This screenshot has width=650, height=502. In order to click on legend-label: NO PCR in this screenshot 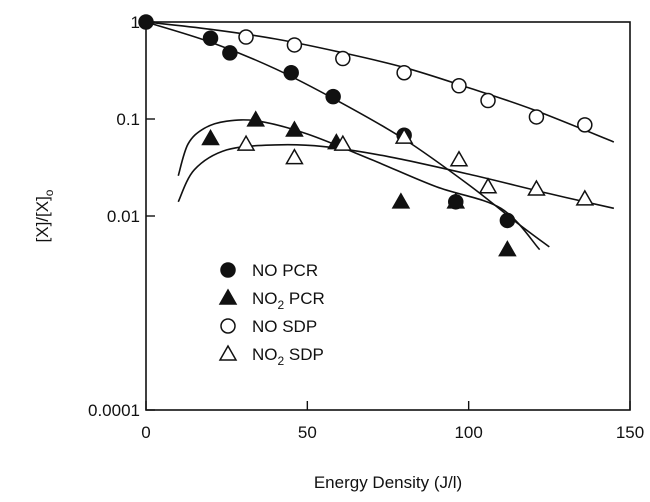, I will do `click(285, 270)`.